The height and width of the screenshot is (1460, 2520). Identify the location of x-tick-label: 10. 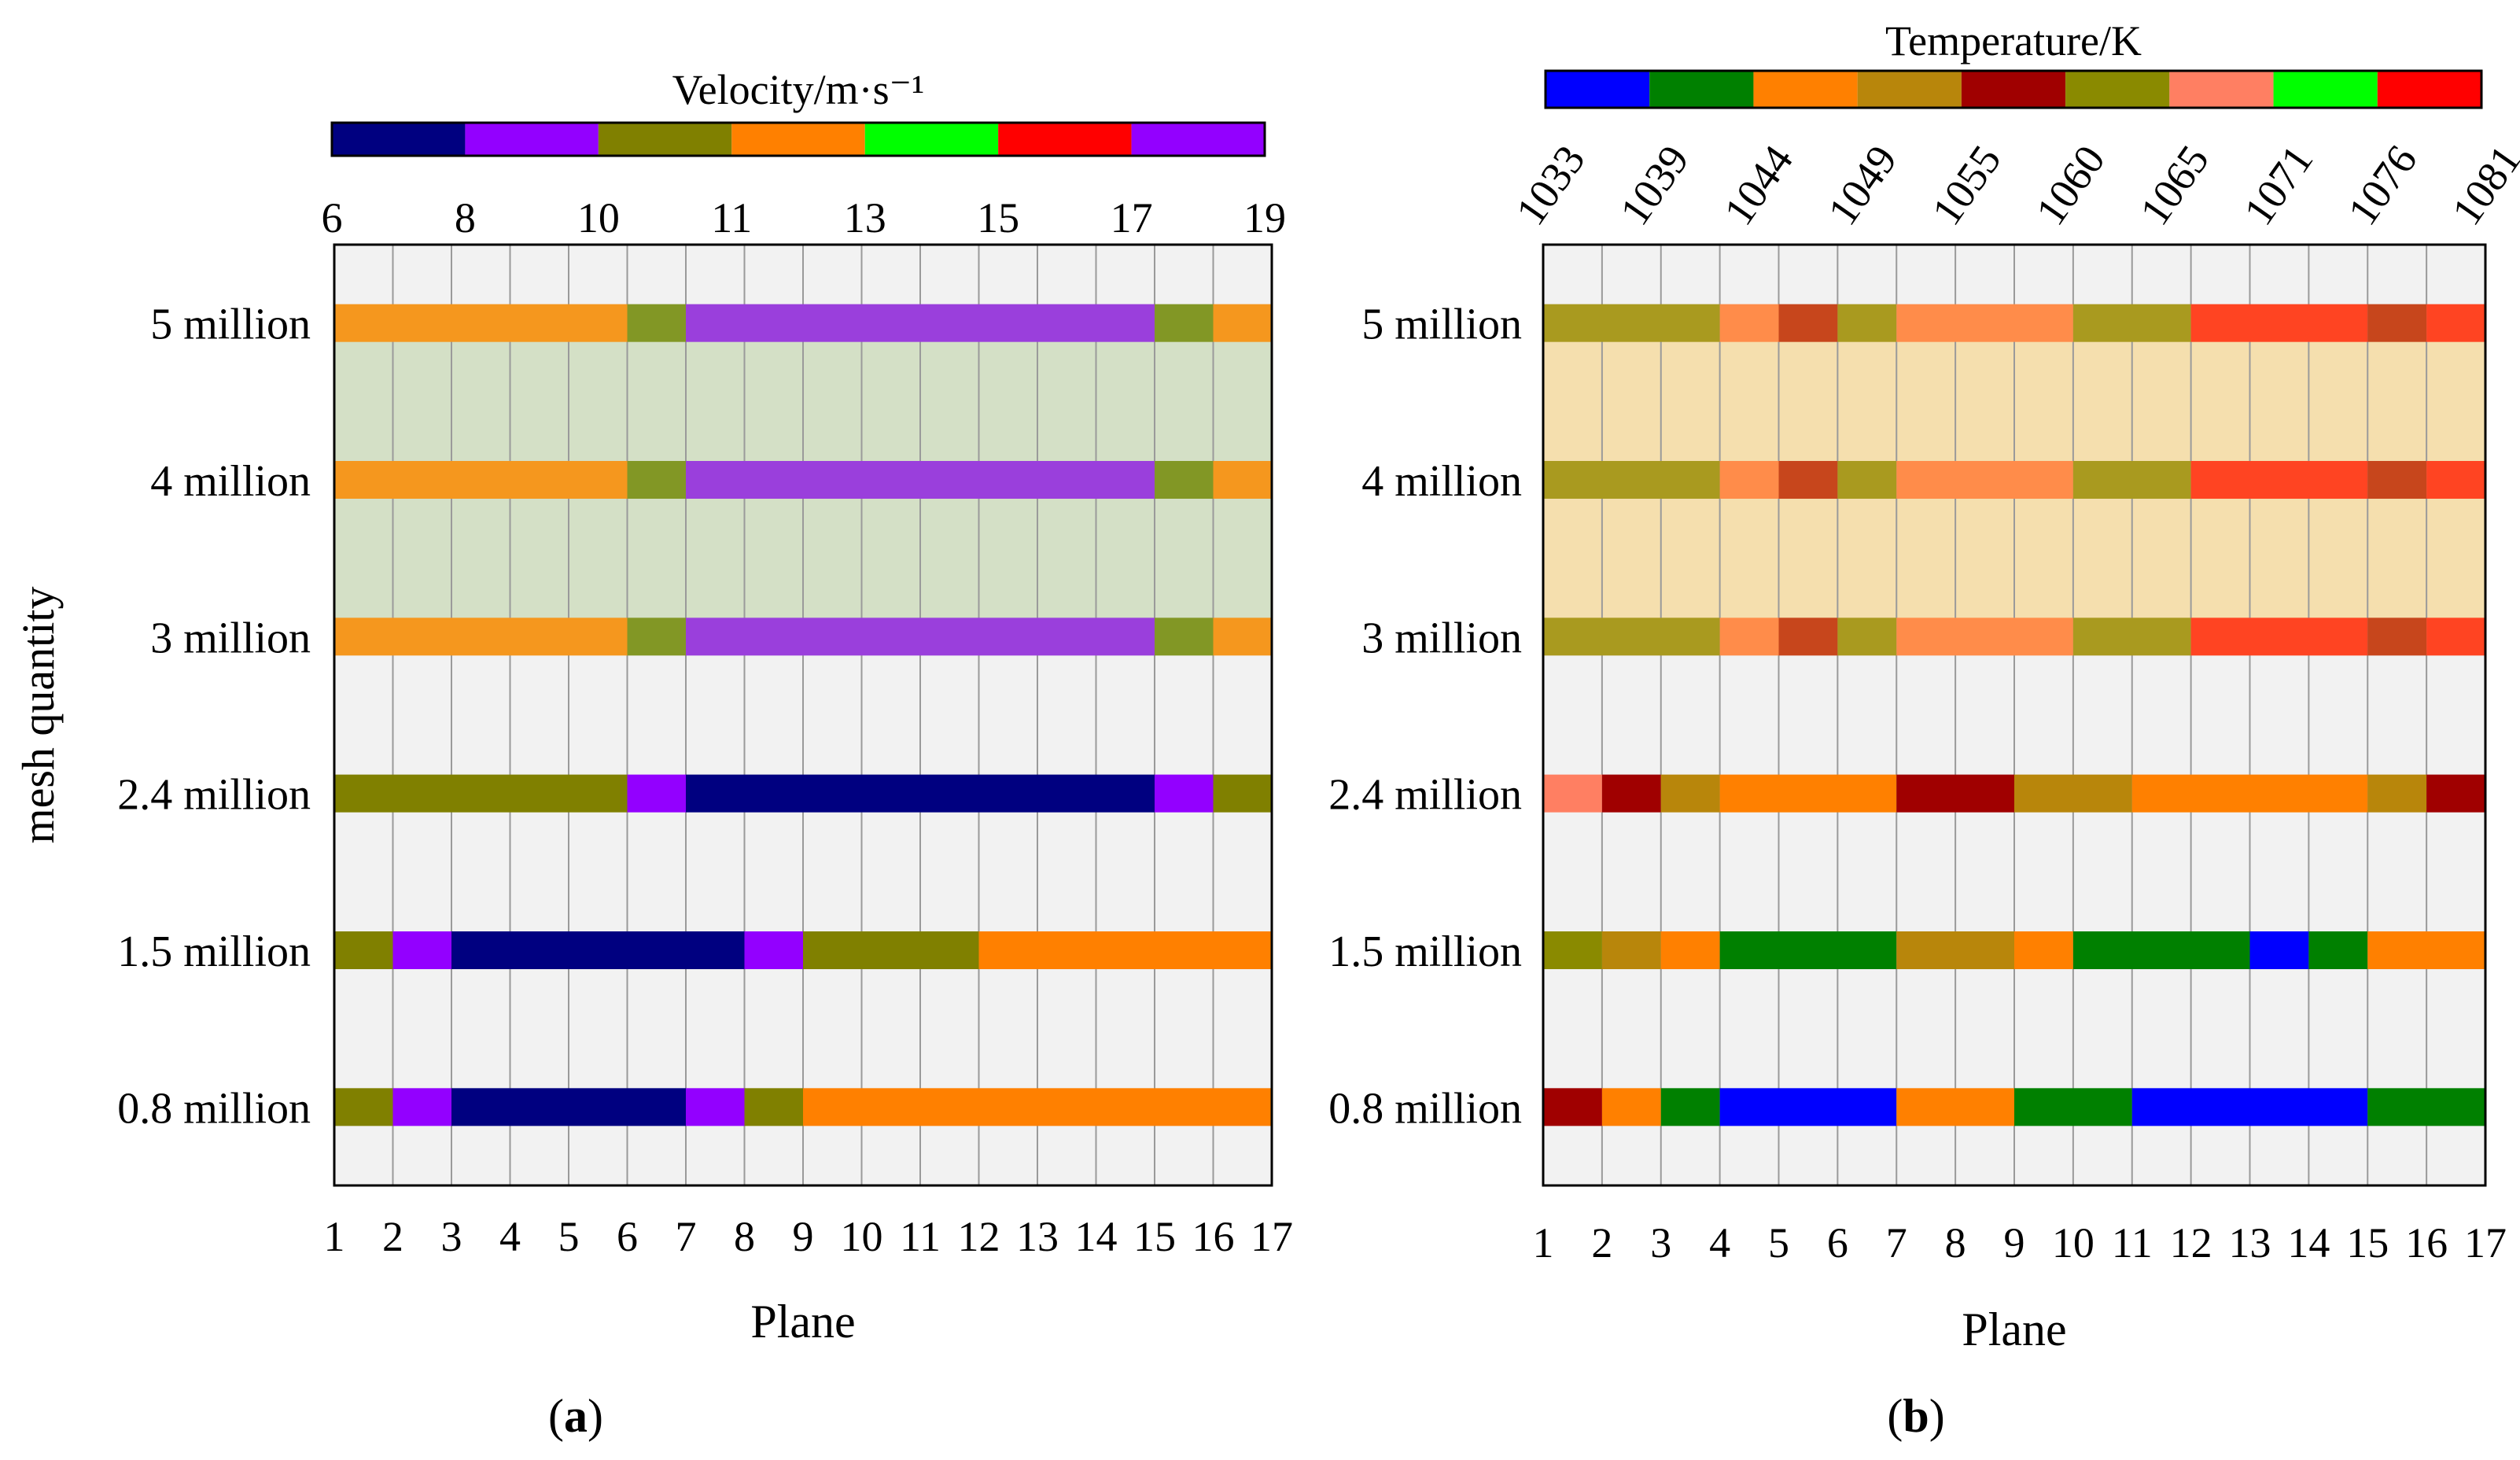
(2073, 1242).